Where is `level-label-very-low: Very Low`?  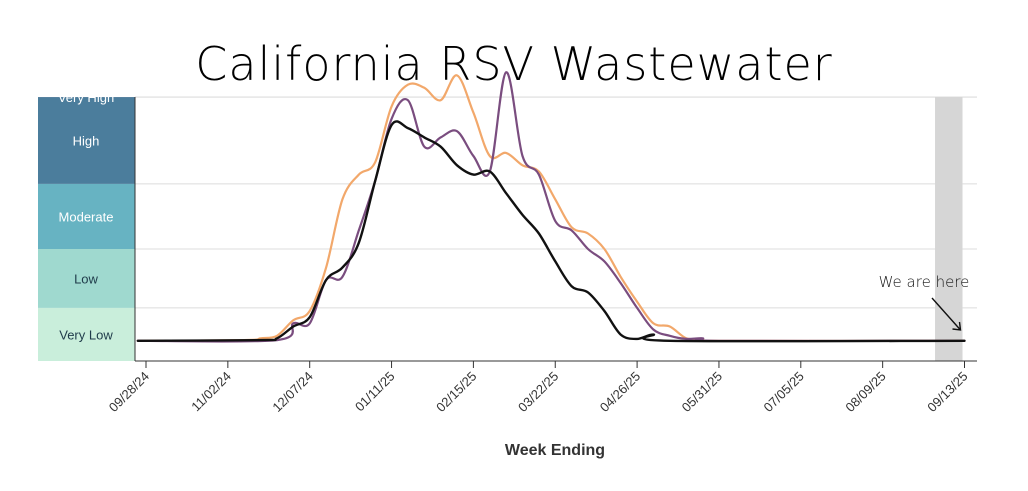
level-label-very-low: Very Low is located at coordinates (86, 334).